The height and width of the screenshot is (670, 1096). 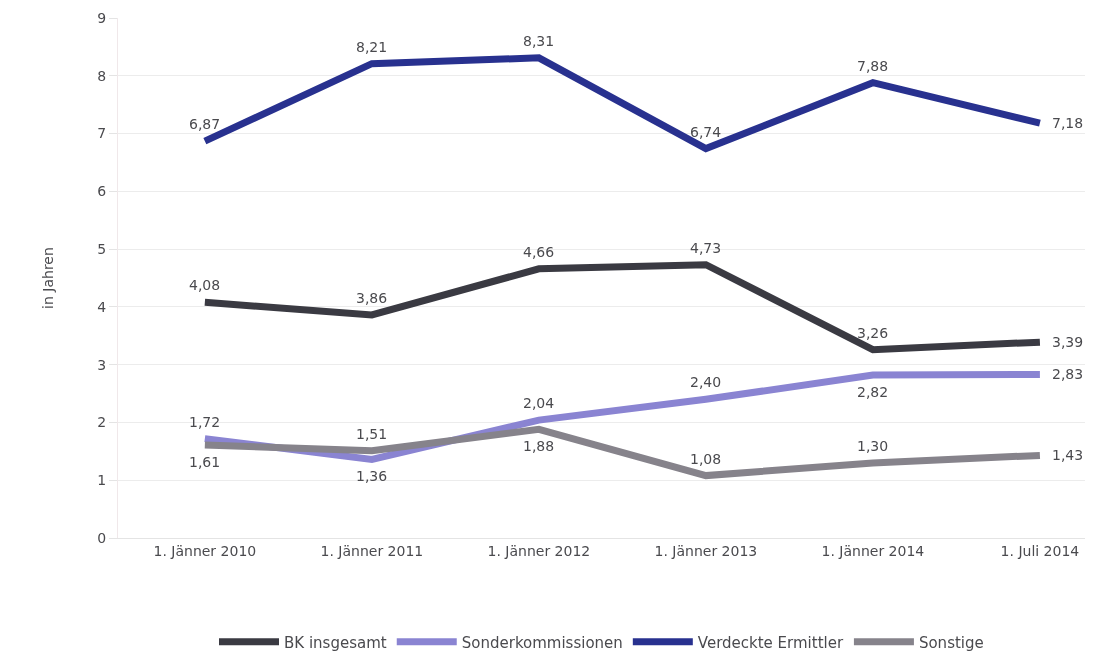 I want to click on data-label: 2,40, so click(x=706, y=382).